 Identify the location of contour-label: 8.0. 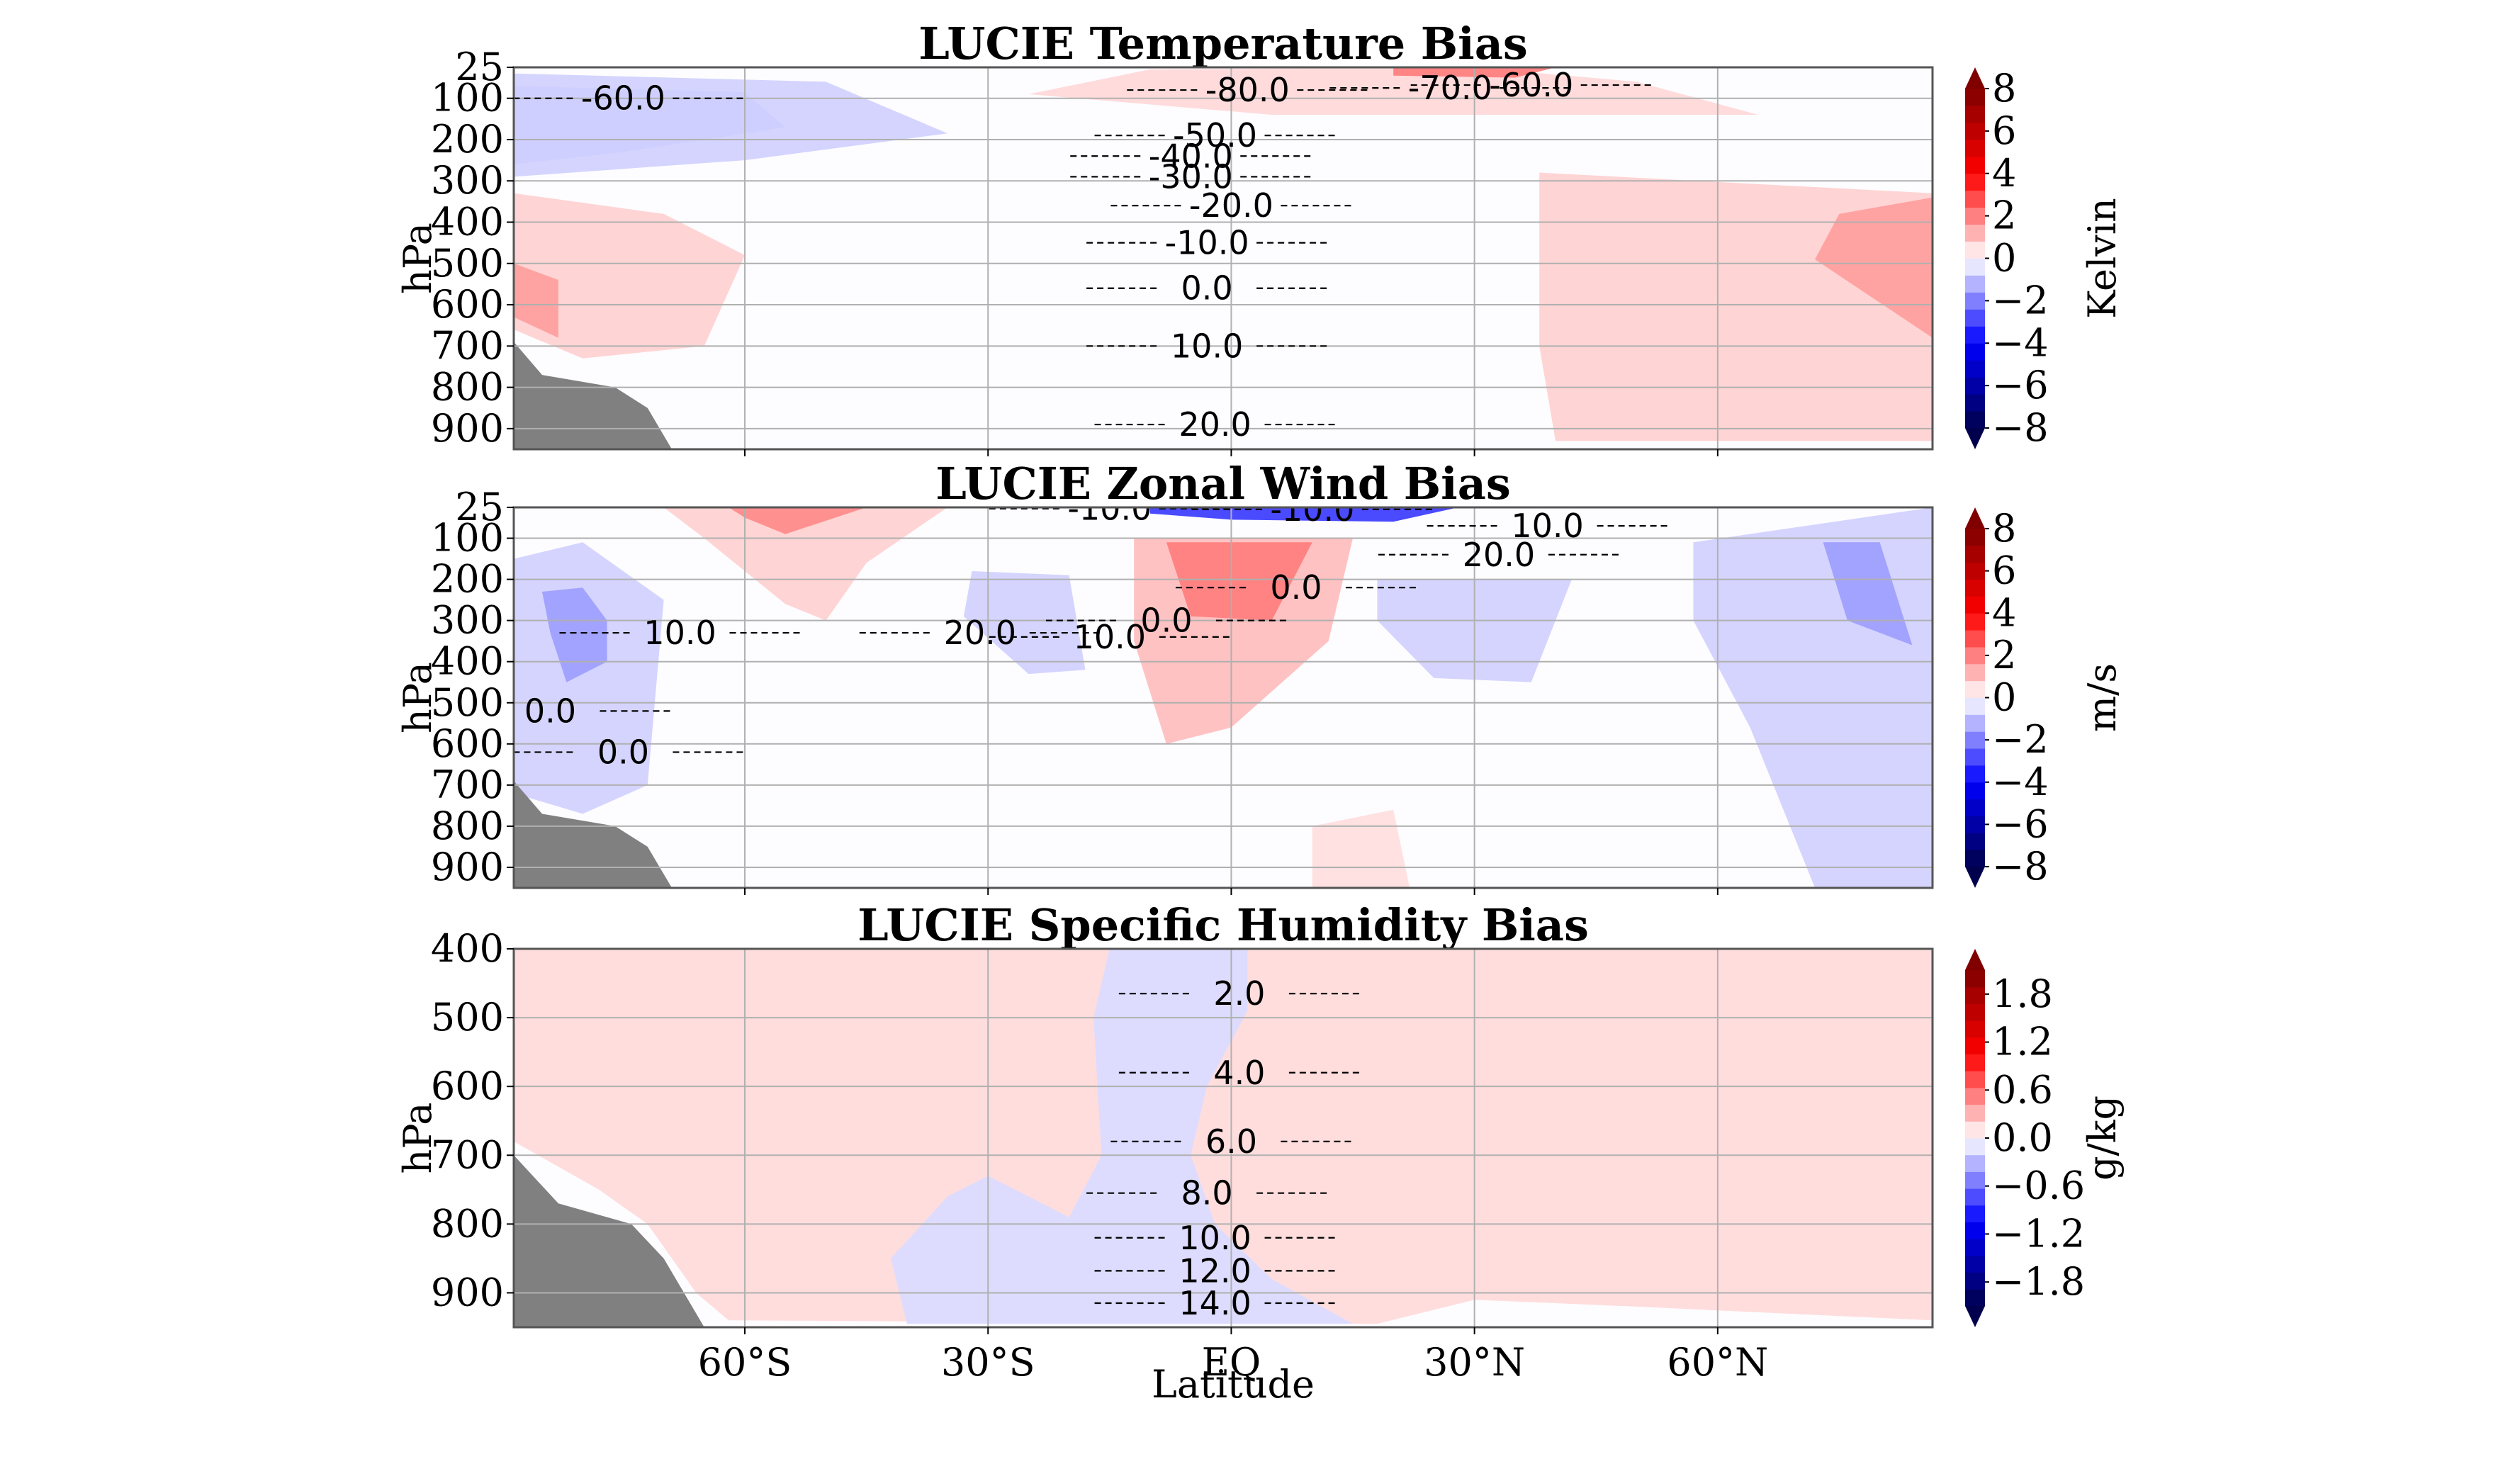
(1207, 1193).